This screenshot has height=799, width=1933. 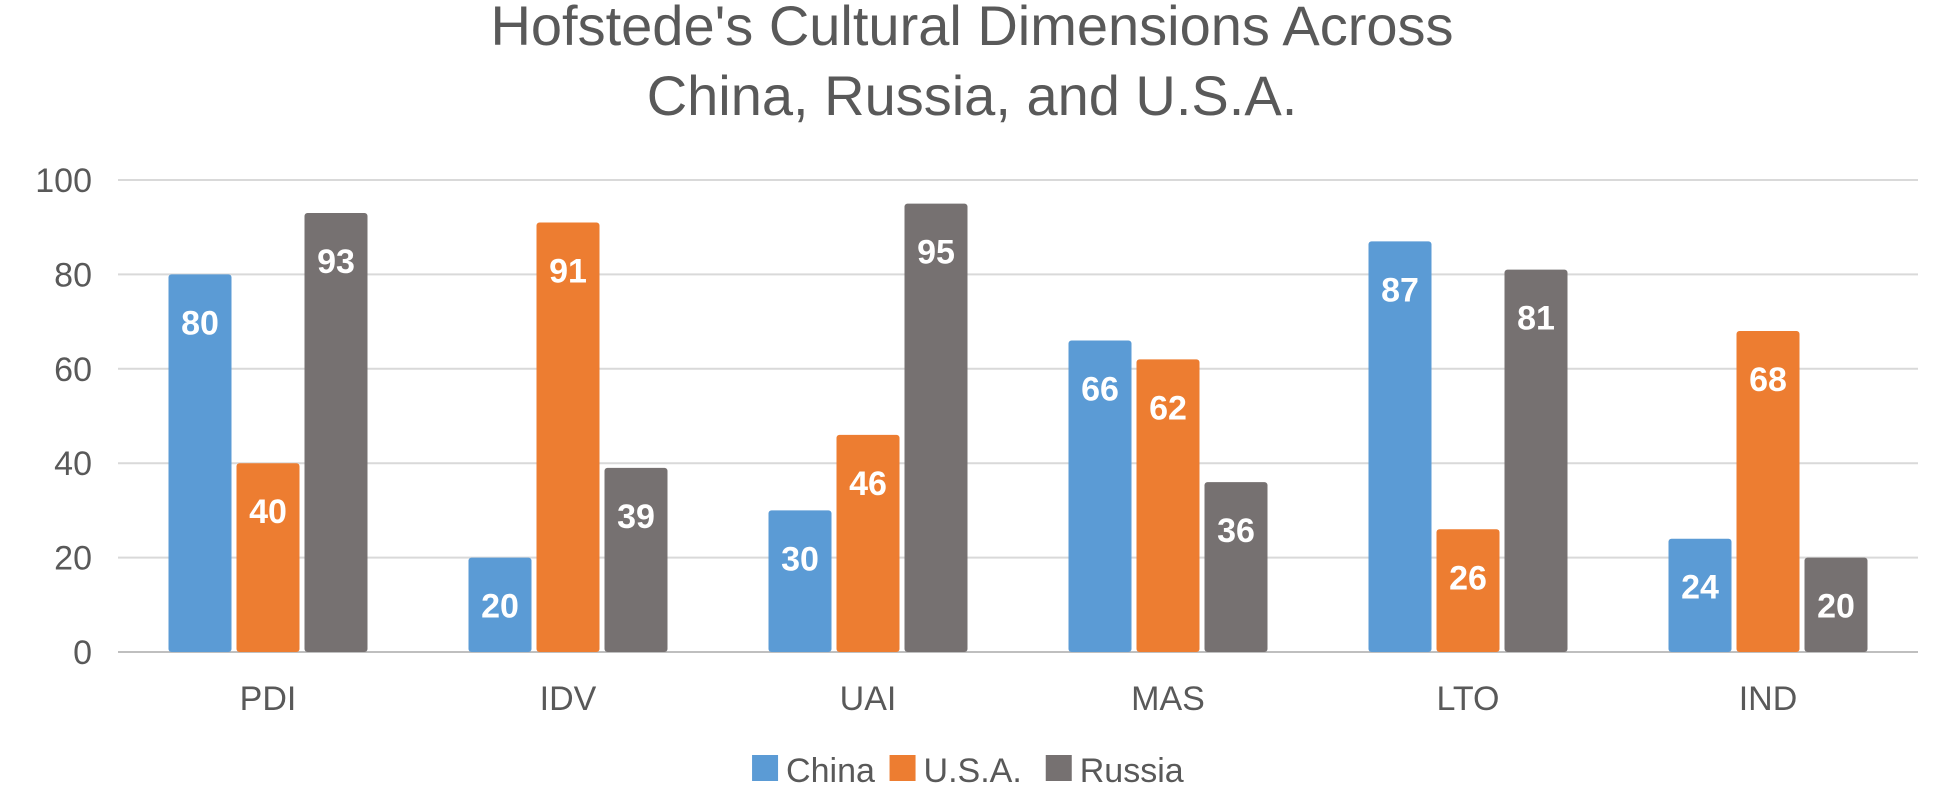 What do you see at coordinates (936, 253) in the screenshot?
I see `data-label: 95` at bounding box center [936, 253].